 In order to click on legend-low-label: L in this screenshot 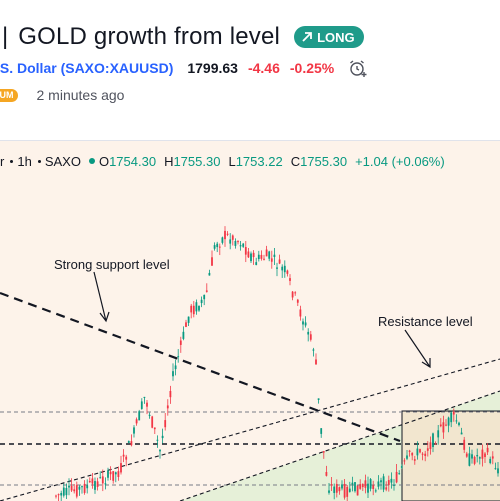, I will do `click(232, 161)`.